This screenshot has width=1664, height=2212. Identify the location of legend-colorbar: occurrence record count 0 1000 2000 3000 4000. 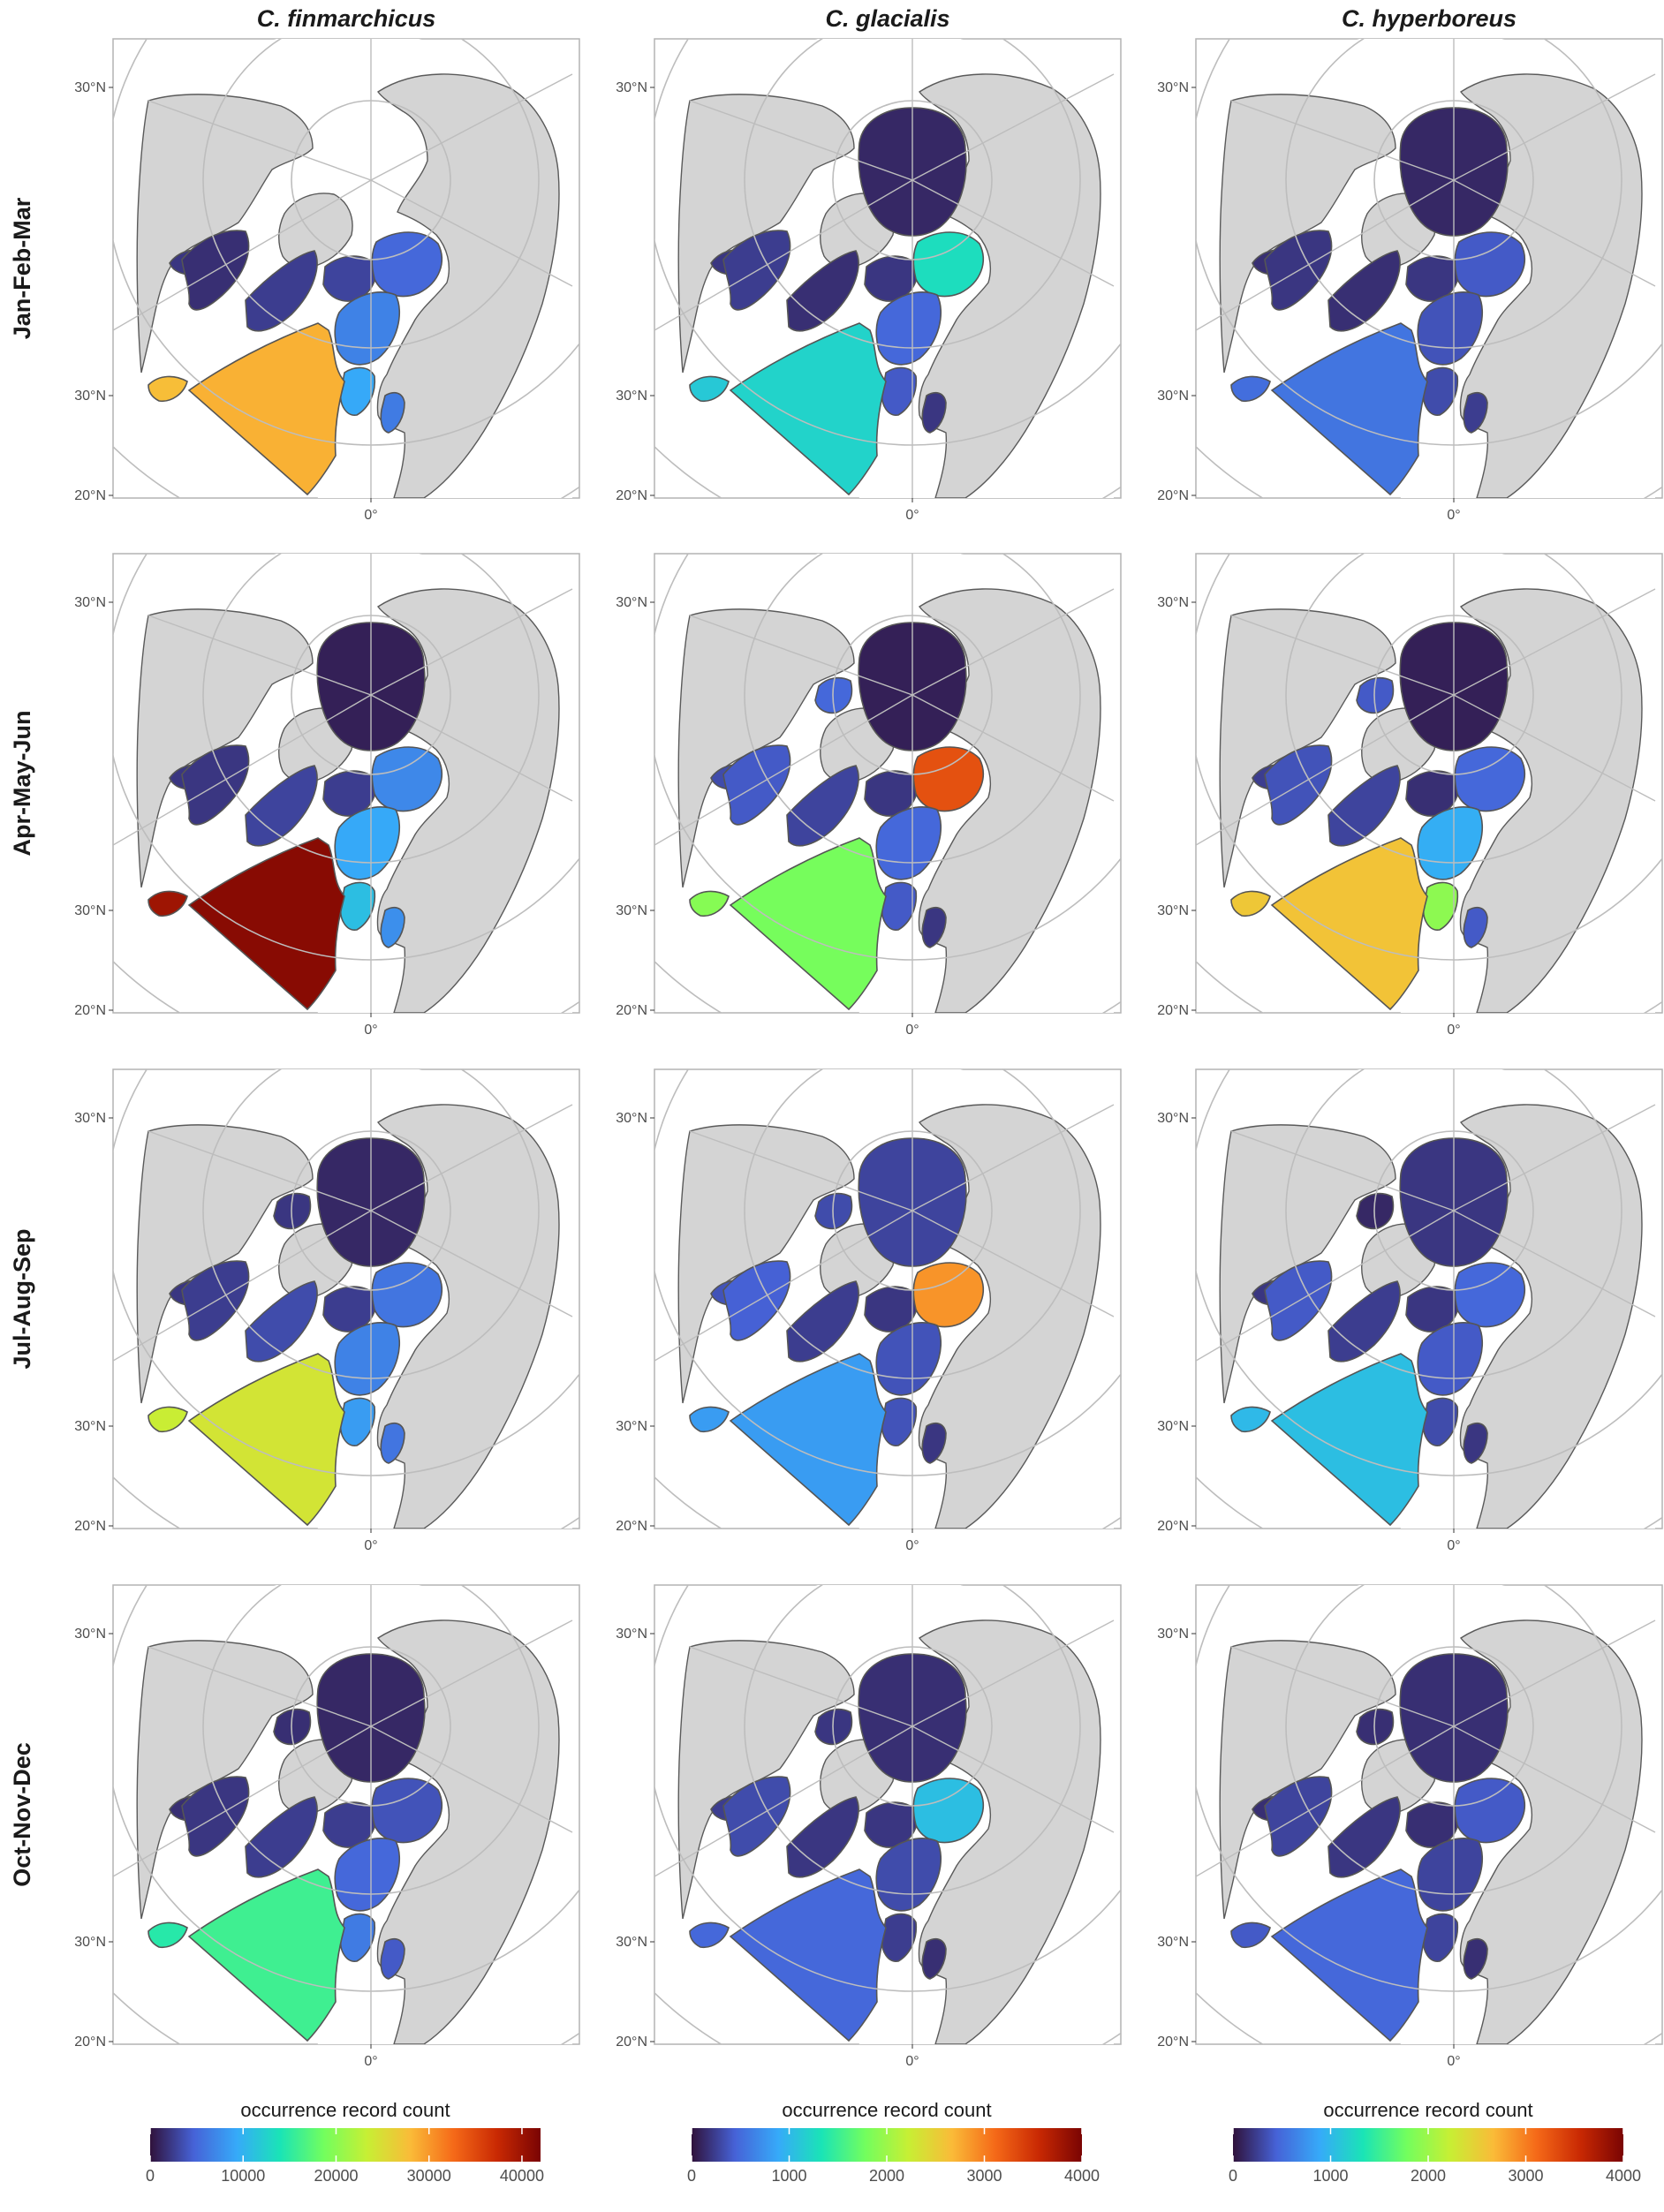
(893, 2142).